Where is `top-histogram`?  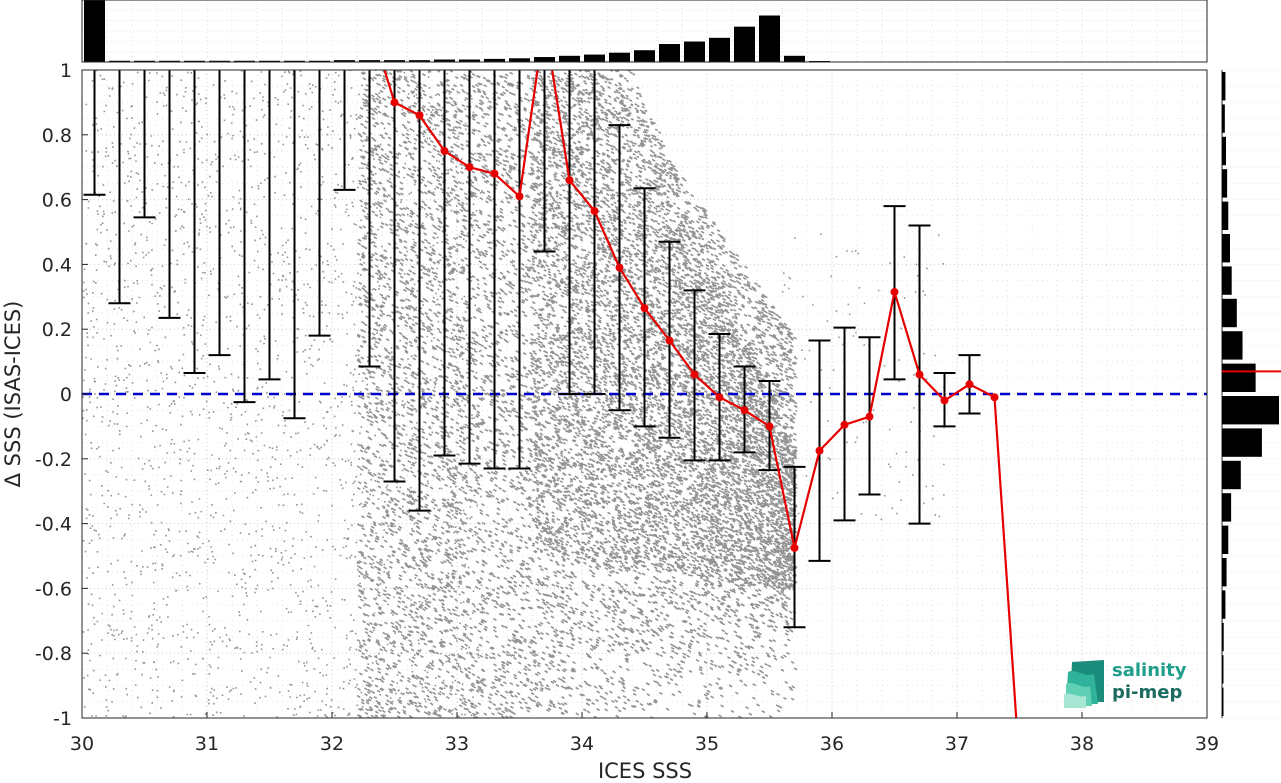 top-histogram is located at coordinates (644, 31).